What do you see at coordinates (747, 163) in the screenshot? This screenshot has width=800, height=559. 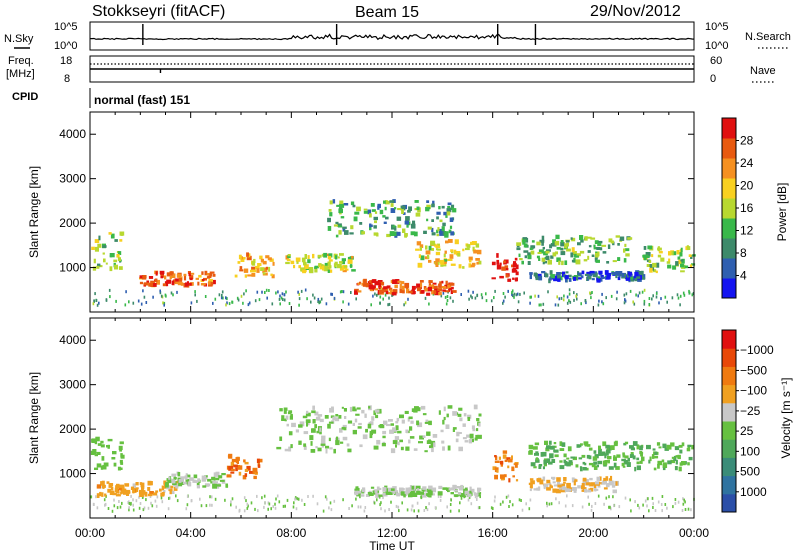 I see `colorbar-tick-label: 24` at bounding box center [747, 163].